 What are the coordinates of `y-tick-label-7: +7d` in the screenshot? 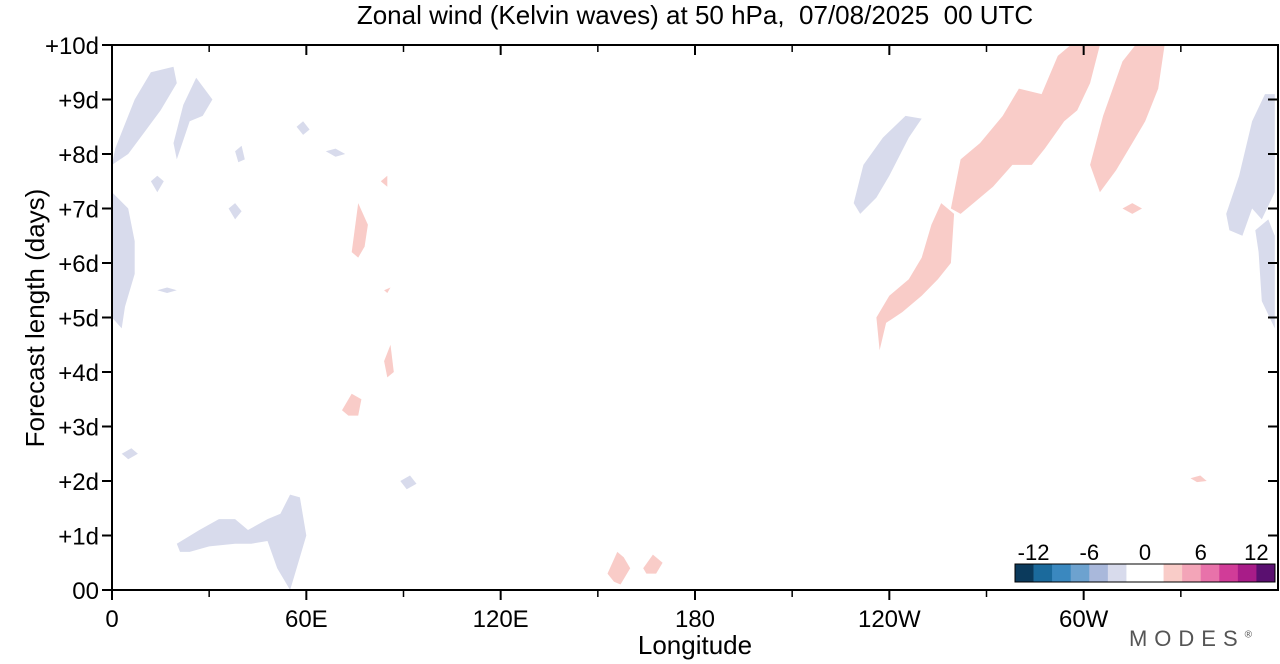 It's located at (78, 210).